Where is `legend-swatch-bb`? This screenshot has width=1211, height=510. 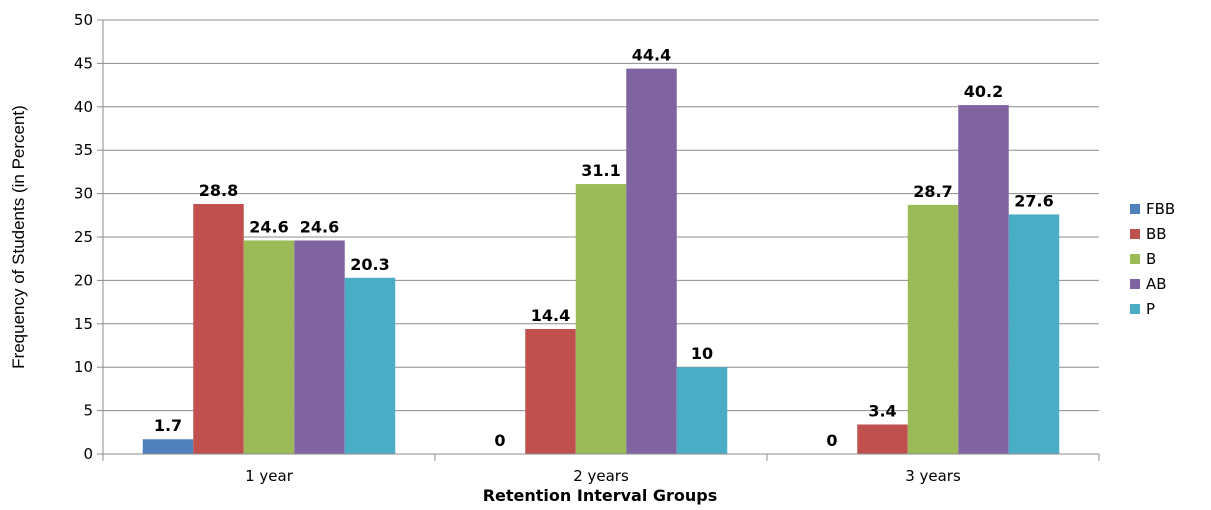
legend-swatch-bb is located at coordinates (1135, 234).